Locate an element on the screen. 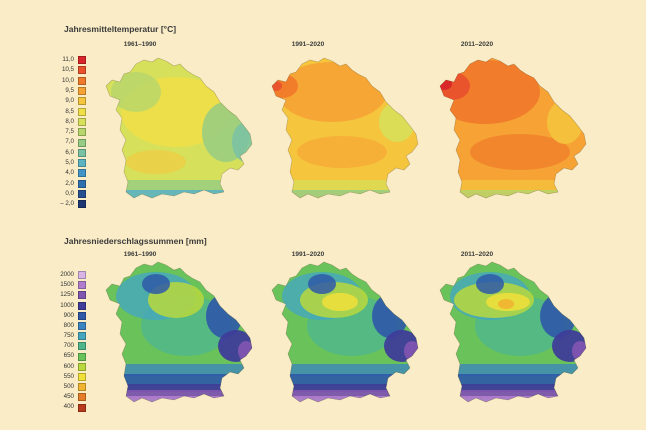  precipitation-legend-label: 750 is located at coordinates (68, 336).